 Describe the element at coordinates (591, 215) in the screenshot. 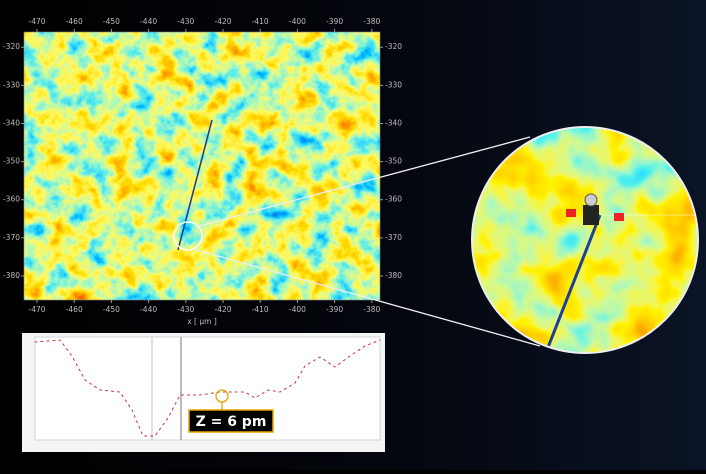

I see `probe-body` at that location.